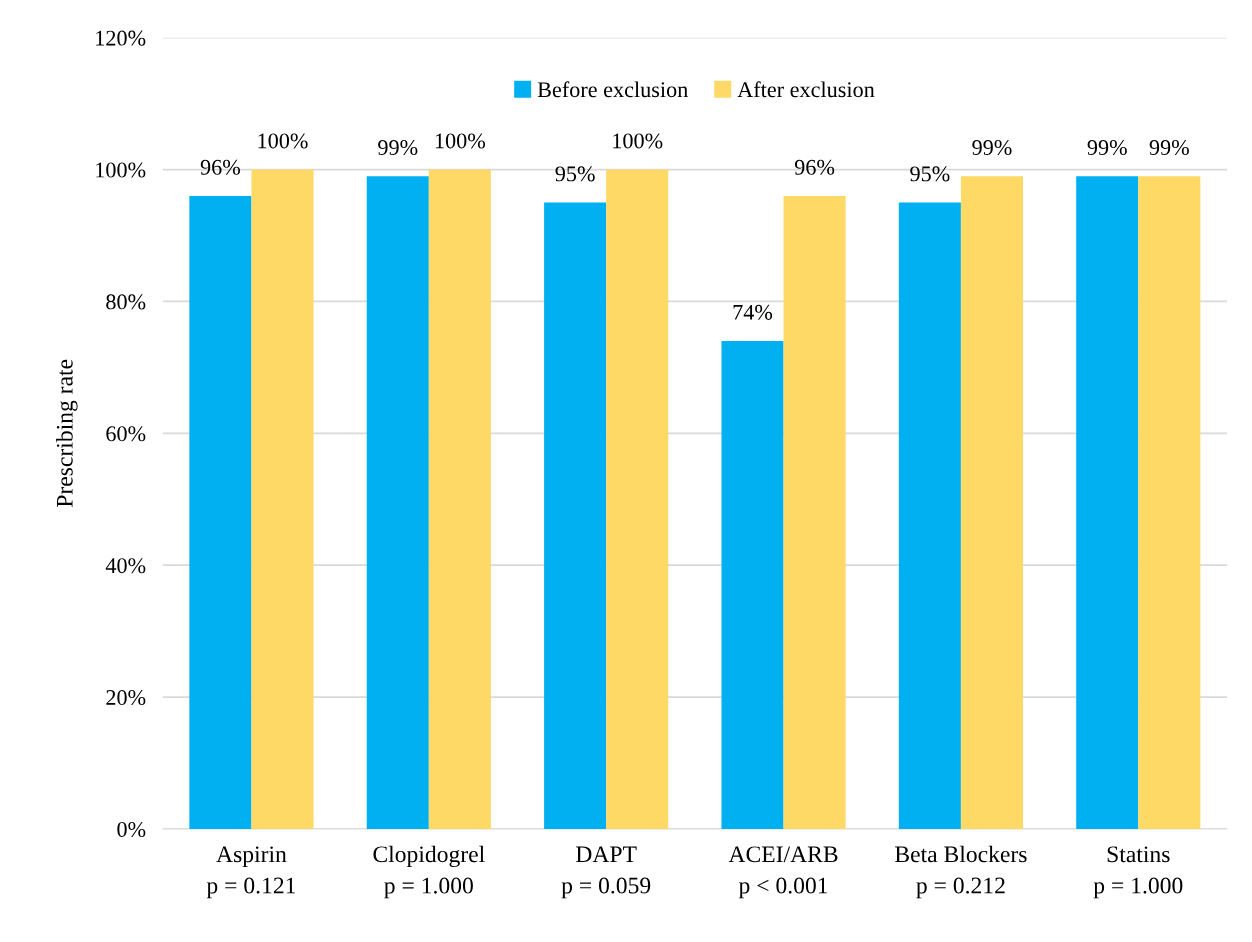 This screenshot has width=1252, height=942. Describe the element at coordinates (806, 89) in the screenshot. I see `legend-label: After exclusion` at that location.